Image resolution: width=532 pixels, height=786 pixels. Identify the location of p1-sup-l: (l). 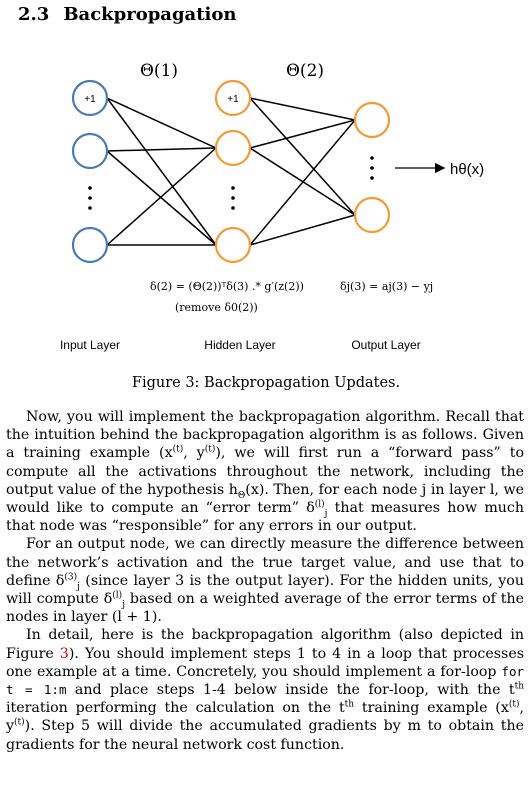
(319, 504).